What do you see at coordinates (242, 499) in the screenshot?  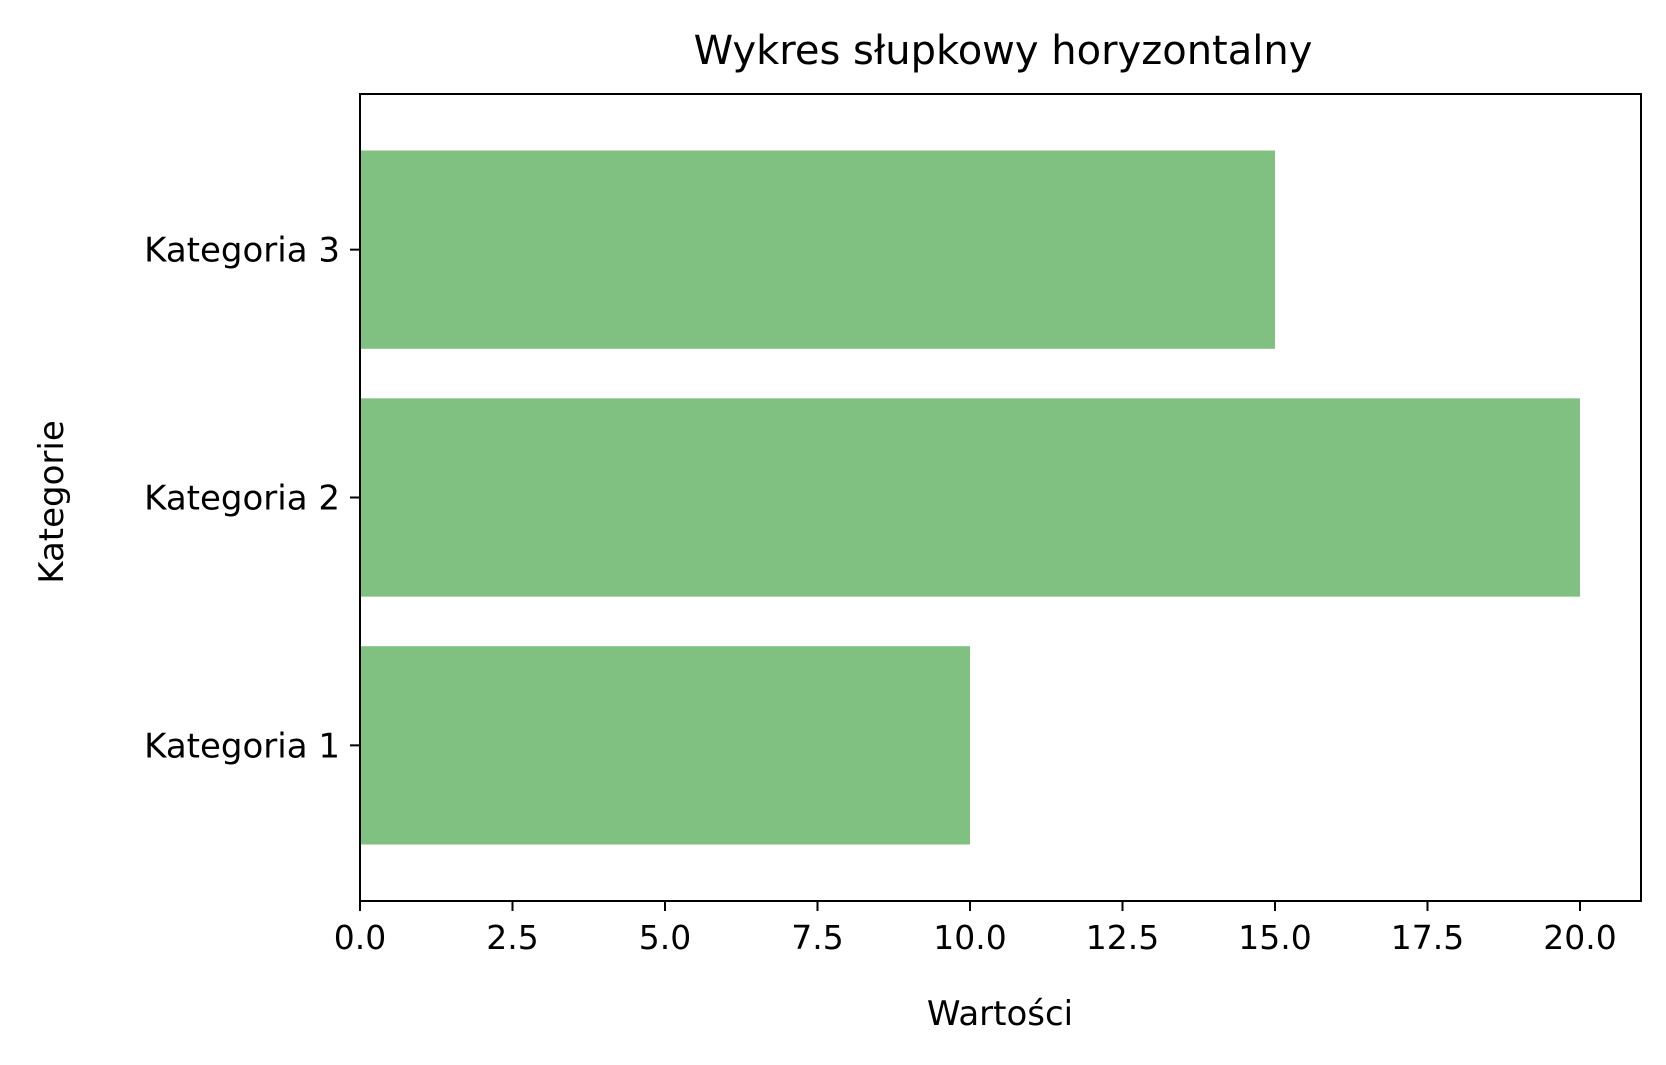 I see `y-tick-label: Kategoria 2` at bounding box center [242, 499].